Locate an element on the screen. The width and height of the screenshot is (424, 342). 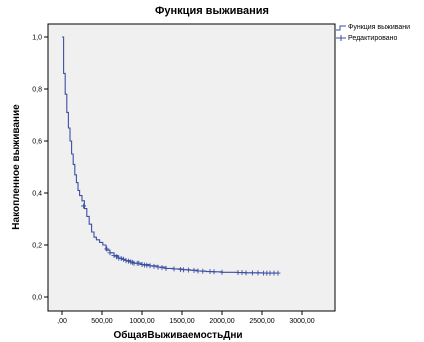
y-tick-label: 0,0 is located at coordinates (37, 298).